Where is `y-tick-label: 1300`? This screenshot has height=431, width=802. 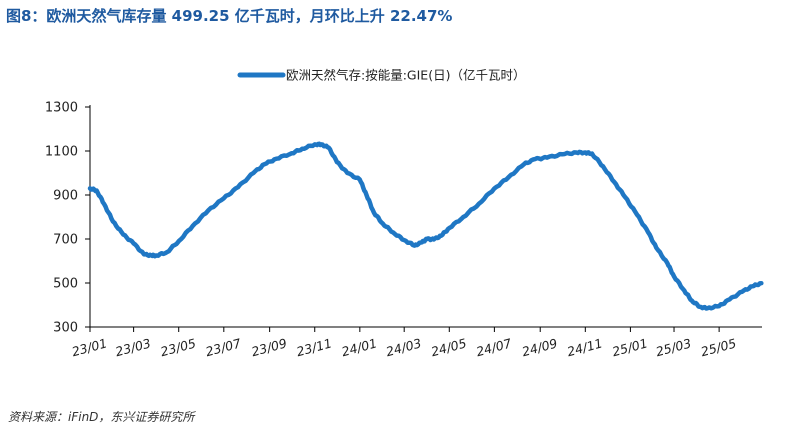
y-tick-label: 1300 is located at coordinates (61, 108).